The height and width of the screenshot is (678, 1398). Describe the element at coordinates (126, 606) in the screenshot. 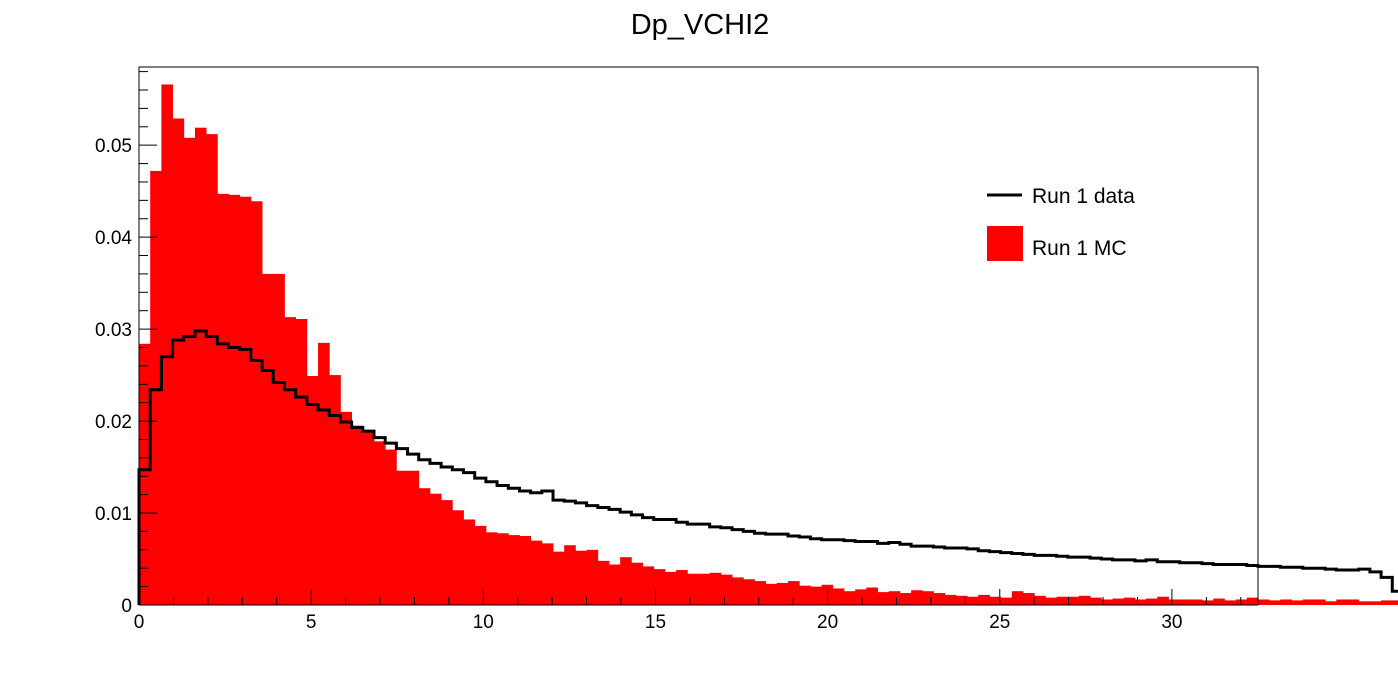

I see `y-tick-label: 0` at that location.